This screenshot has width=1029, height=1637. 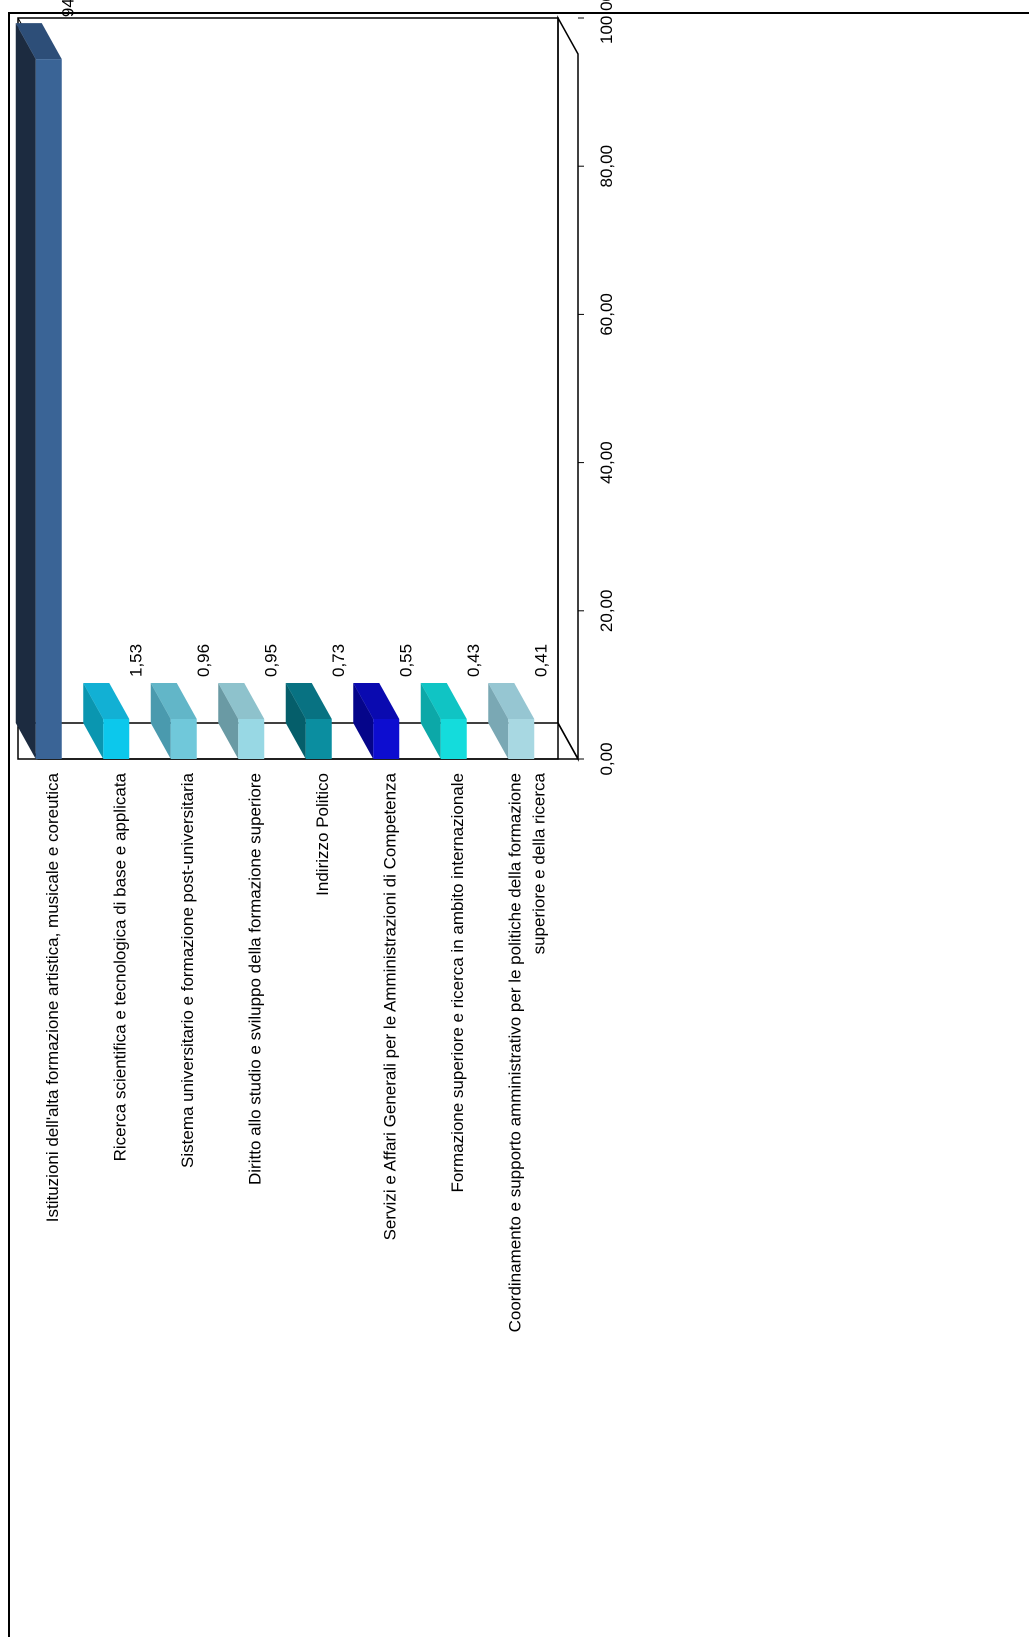 I want to click on data-label: 0,73, so click(x=338, y=660).